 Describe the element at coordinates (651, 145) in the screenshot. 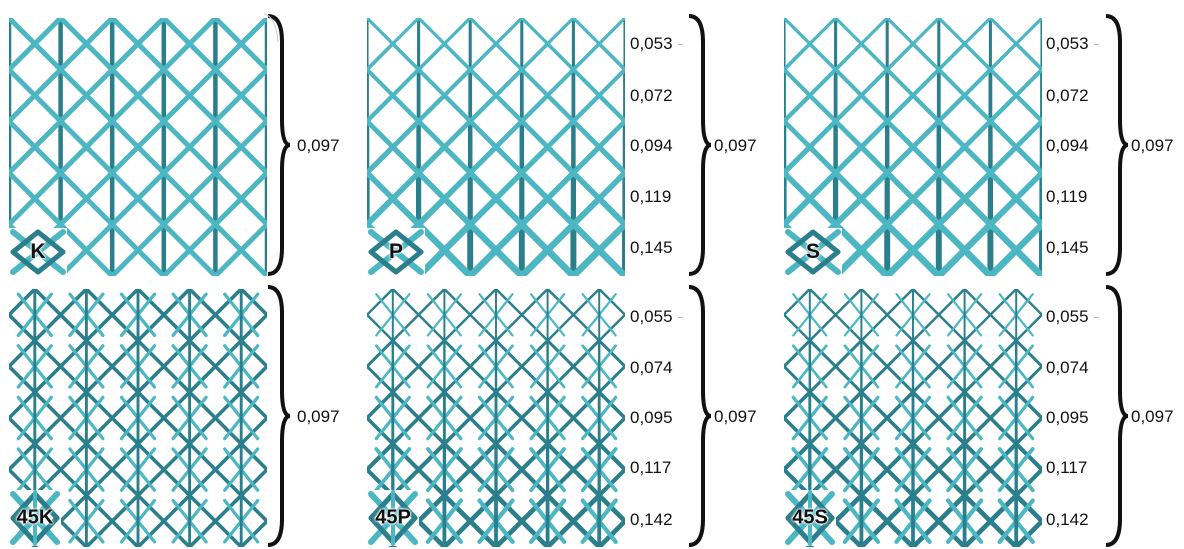

I see `graded-value-p-3: 0,094` at that location.